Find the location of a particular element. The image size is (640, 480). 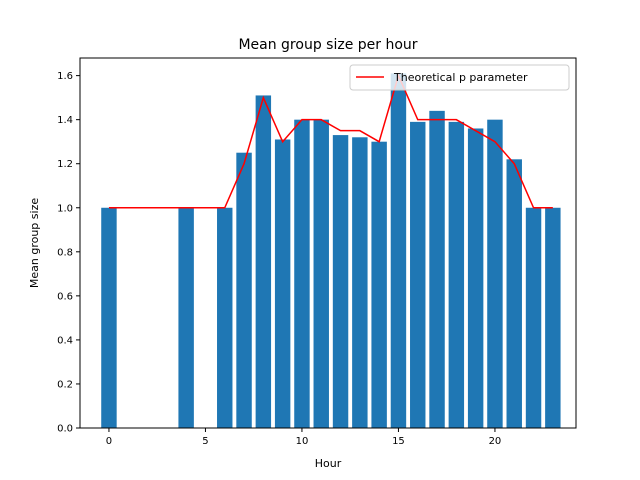

y-tick-label: 1.4 is located at coordinates (65, 120).